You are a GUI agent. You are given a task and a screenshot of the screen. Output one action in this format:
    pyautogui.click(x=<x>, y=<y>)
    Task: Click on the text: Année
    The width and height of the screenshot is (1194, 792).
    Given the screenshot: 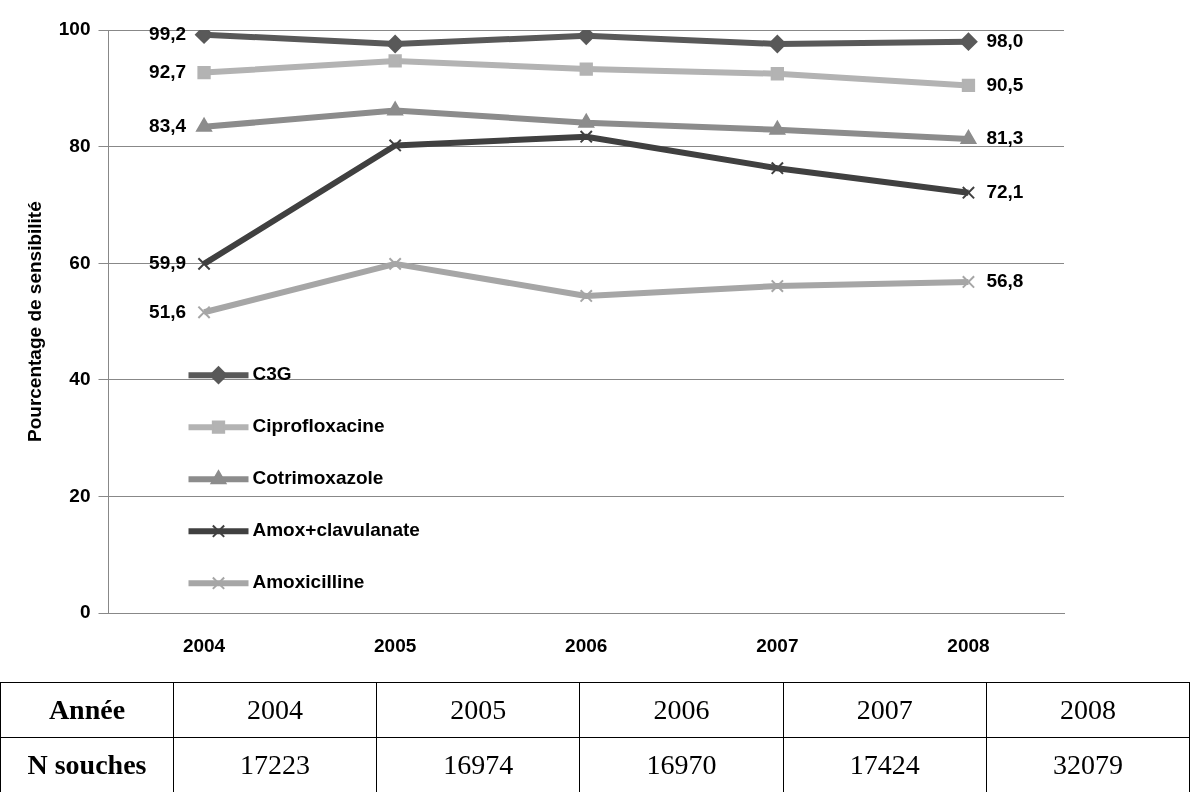 What is the action you would take?
    pyautogui.click(x=87, y=710)
    